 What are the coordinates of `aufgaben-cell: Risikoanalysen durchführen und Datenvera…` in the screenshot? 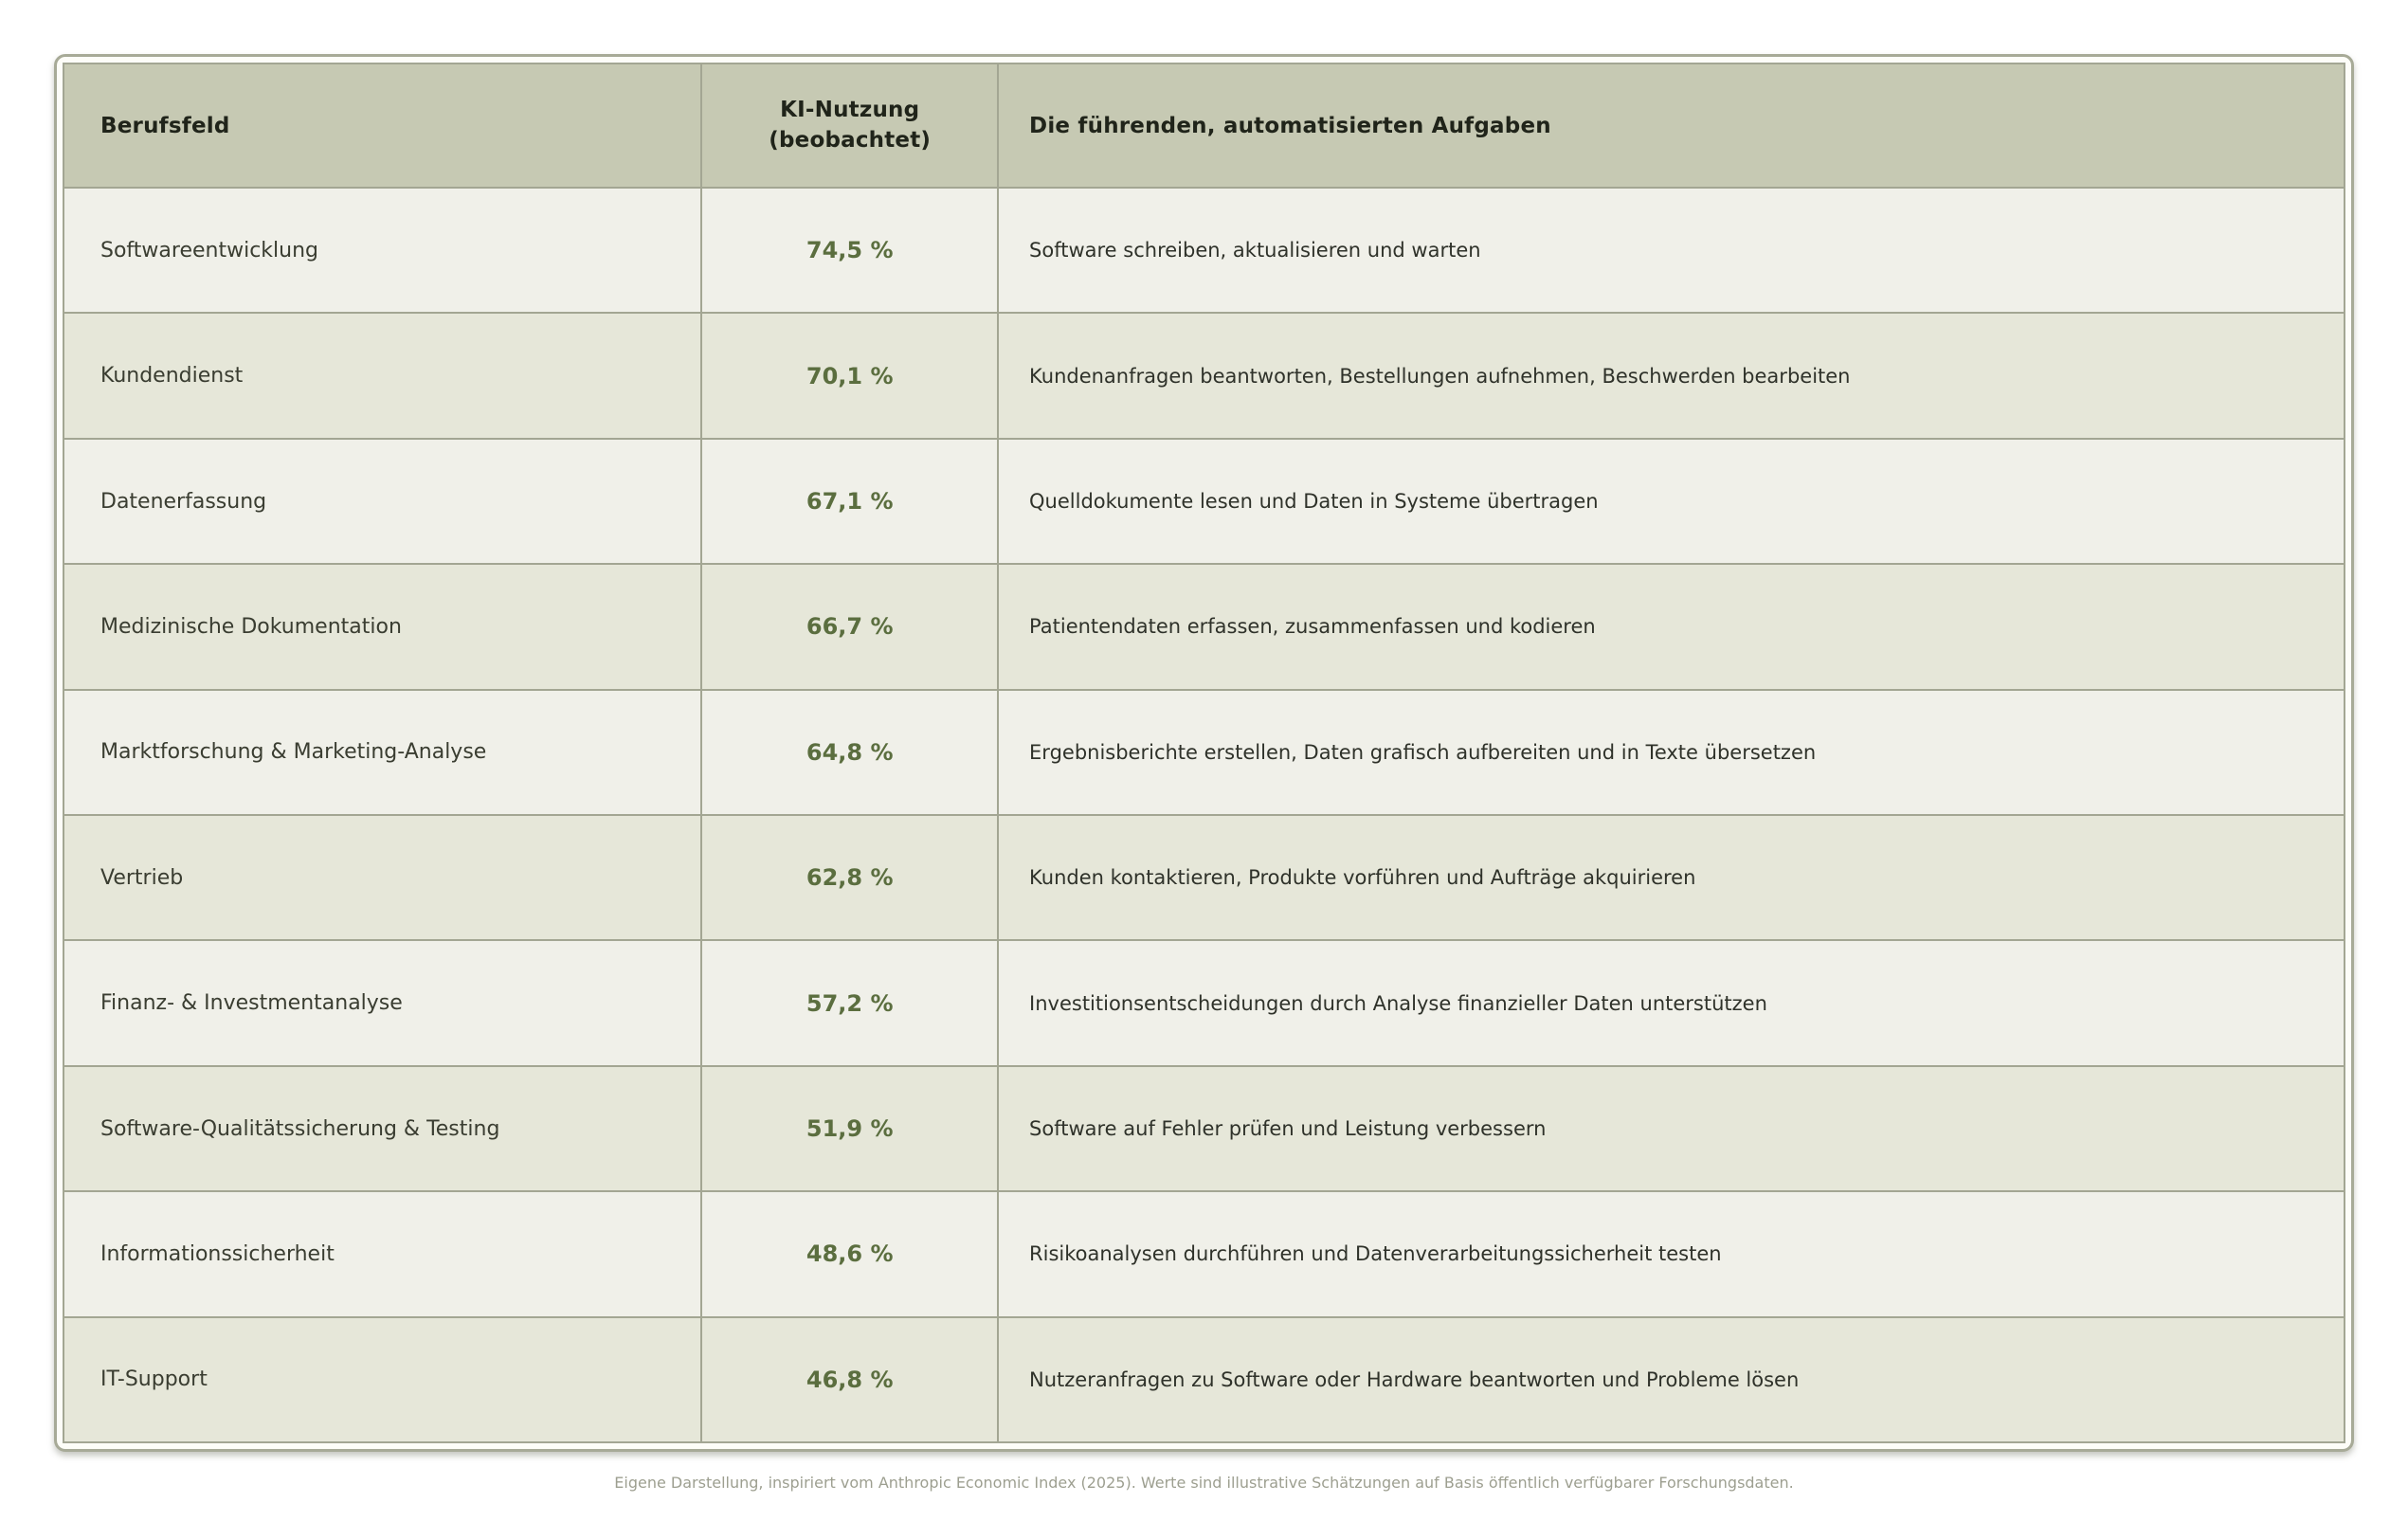 It's located at (1376, 1254).